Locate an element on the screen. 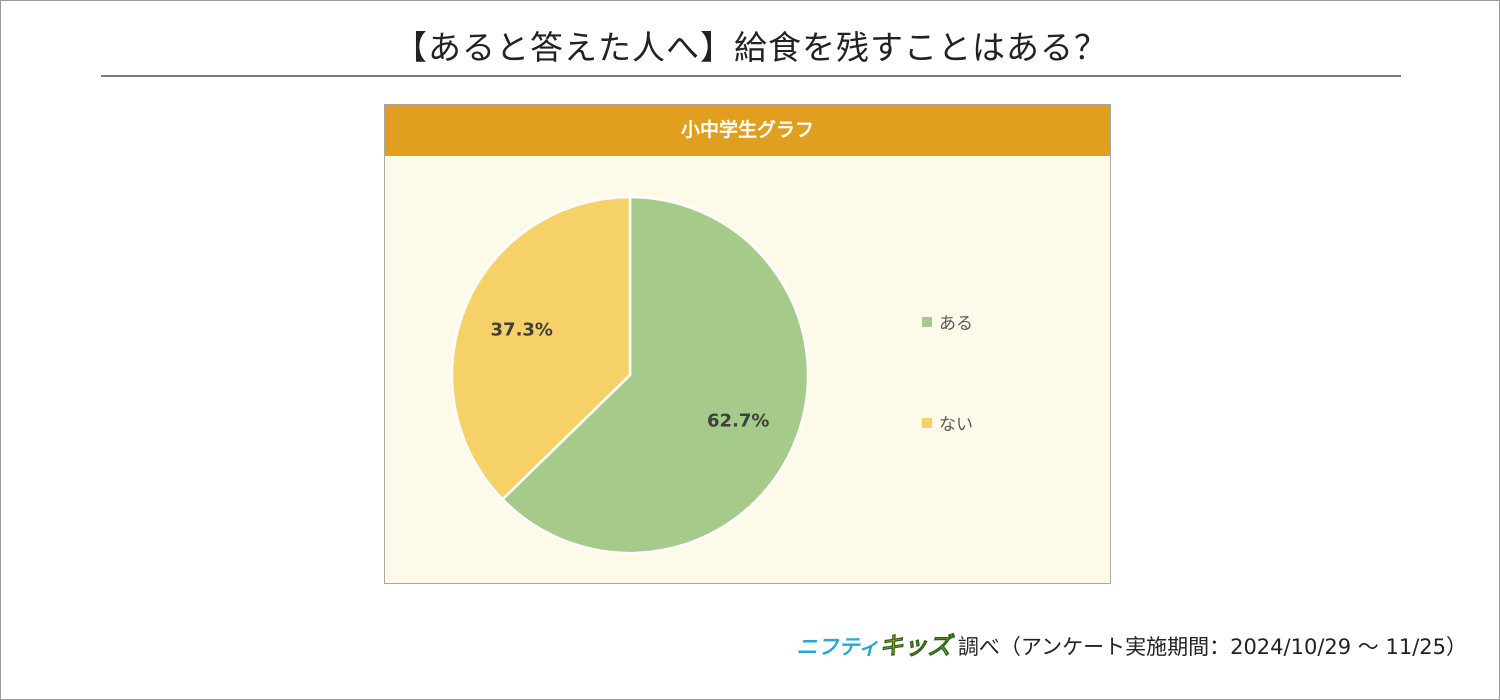 The height and width of the screenshot is (700, 1500). brand-logo-kids-char: キ is located at coordinates (891, 646).